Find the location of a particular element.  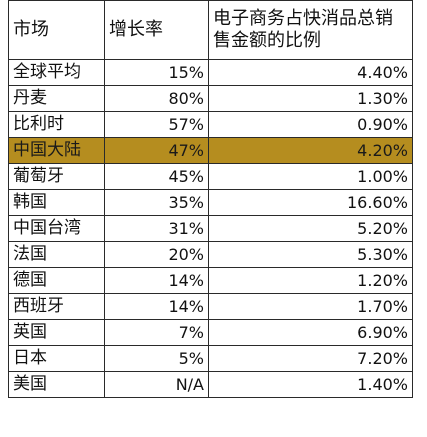

market-cell: 韩国 is located at coordinates (56, 202).